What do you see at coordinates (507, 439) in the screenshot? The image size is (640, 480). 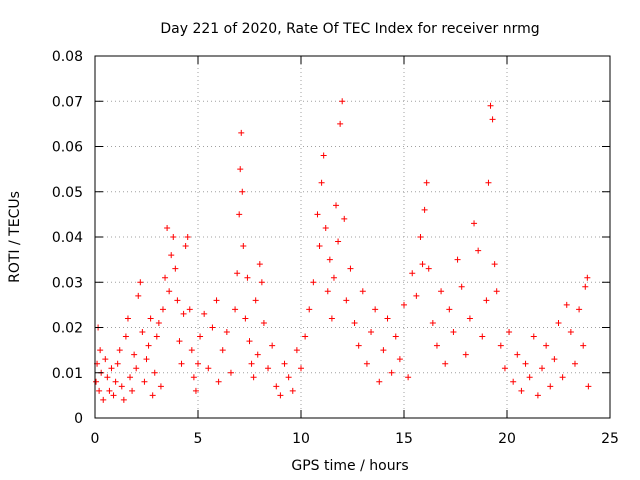 I see `x-tick-label: 20` at bounding box center [507, 439].